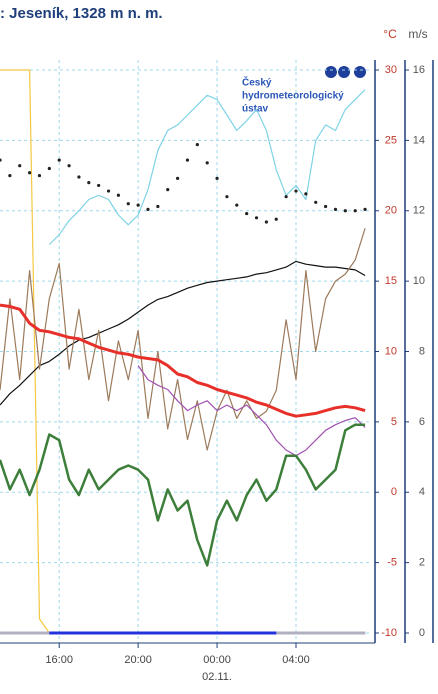 The image size is (438, 694). Describe the element at coordinates (391, 70) in the screenshot. I see `y-tick-label: 30` at that location.